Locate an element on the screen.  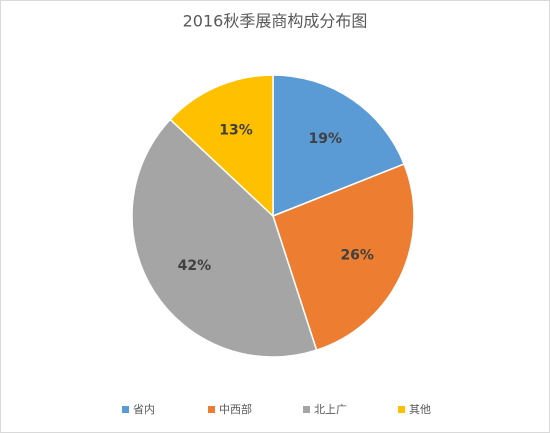
legend-label: 省内 is located at coordinates (144, 409).